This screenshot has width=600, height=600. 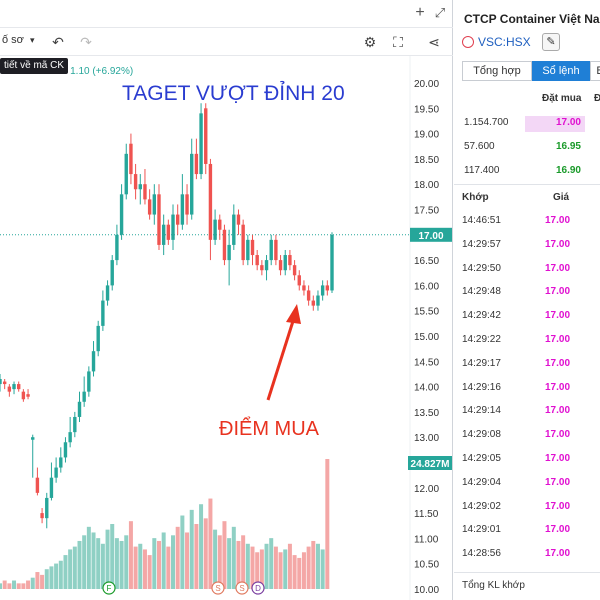 I want to click on trade-row: 14:46:51 17.00, so click(x=527, y=221).